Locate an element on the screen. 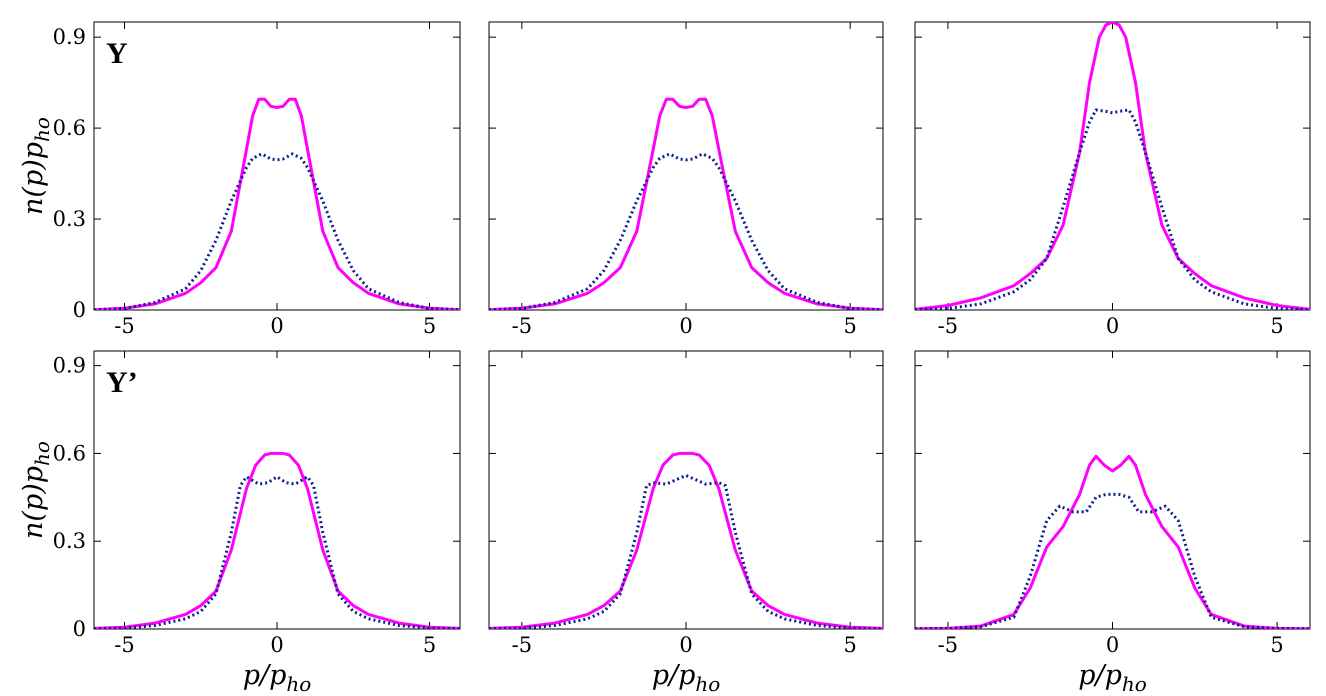 This screenshot has width=1326, height=696. panel-2: -5 0 5 is located at coordinates (686, 179).